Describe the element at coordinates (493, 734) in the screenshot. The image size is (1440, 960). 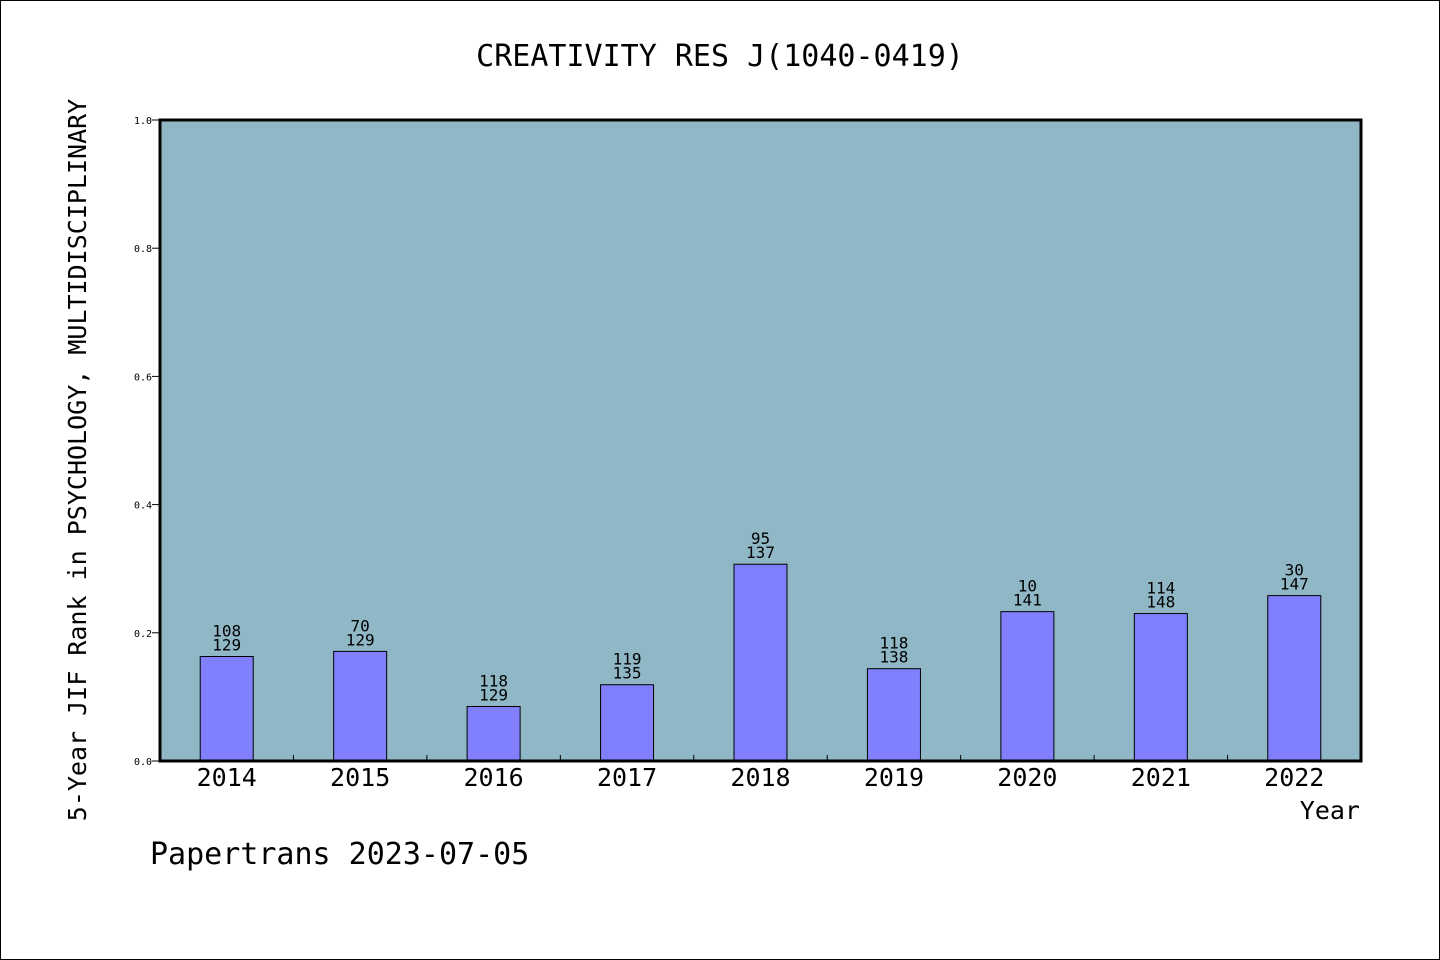
I see `bar-2016` at that location.